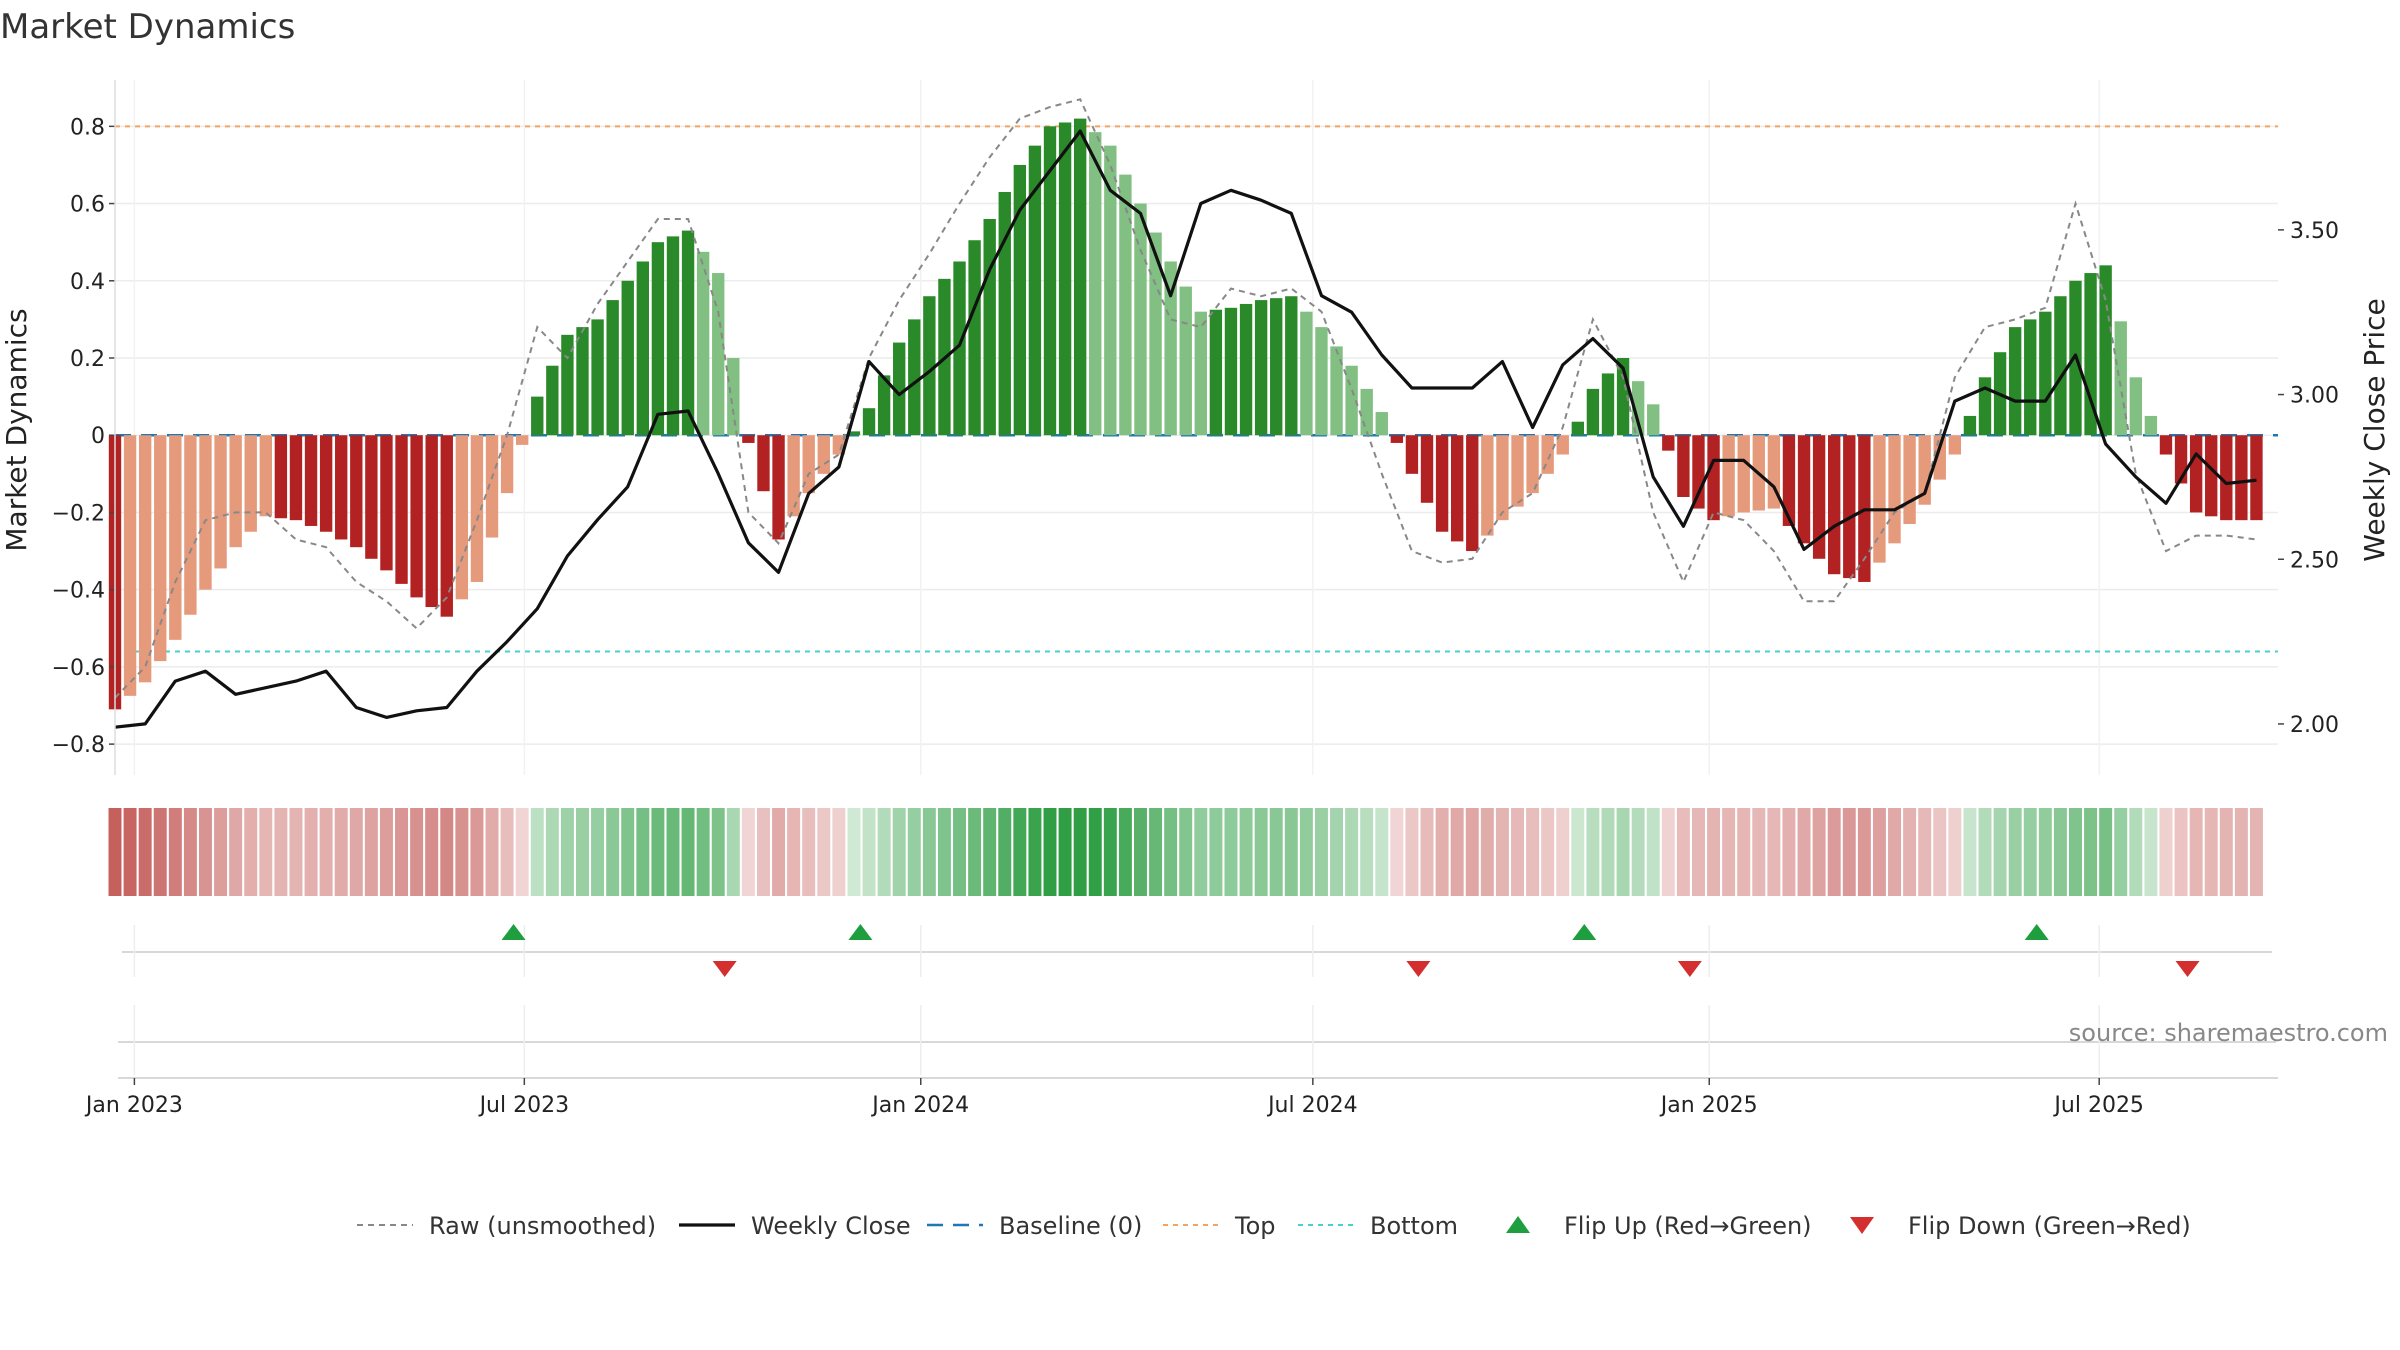  What do you see at coordinates (1689, 969) in the screenshot?
I see `flip-down-marker` at bounding box center [1689, 969].